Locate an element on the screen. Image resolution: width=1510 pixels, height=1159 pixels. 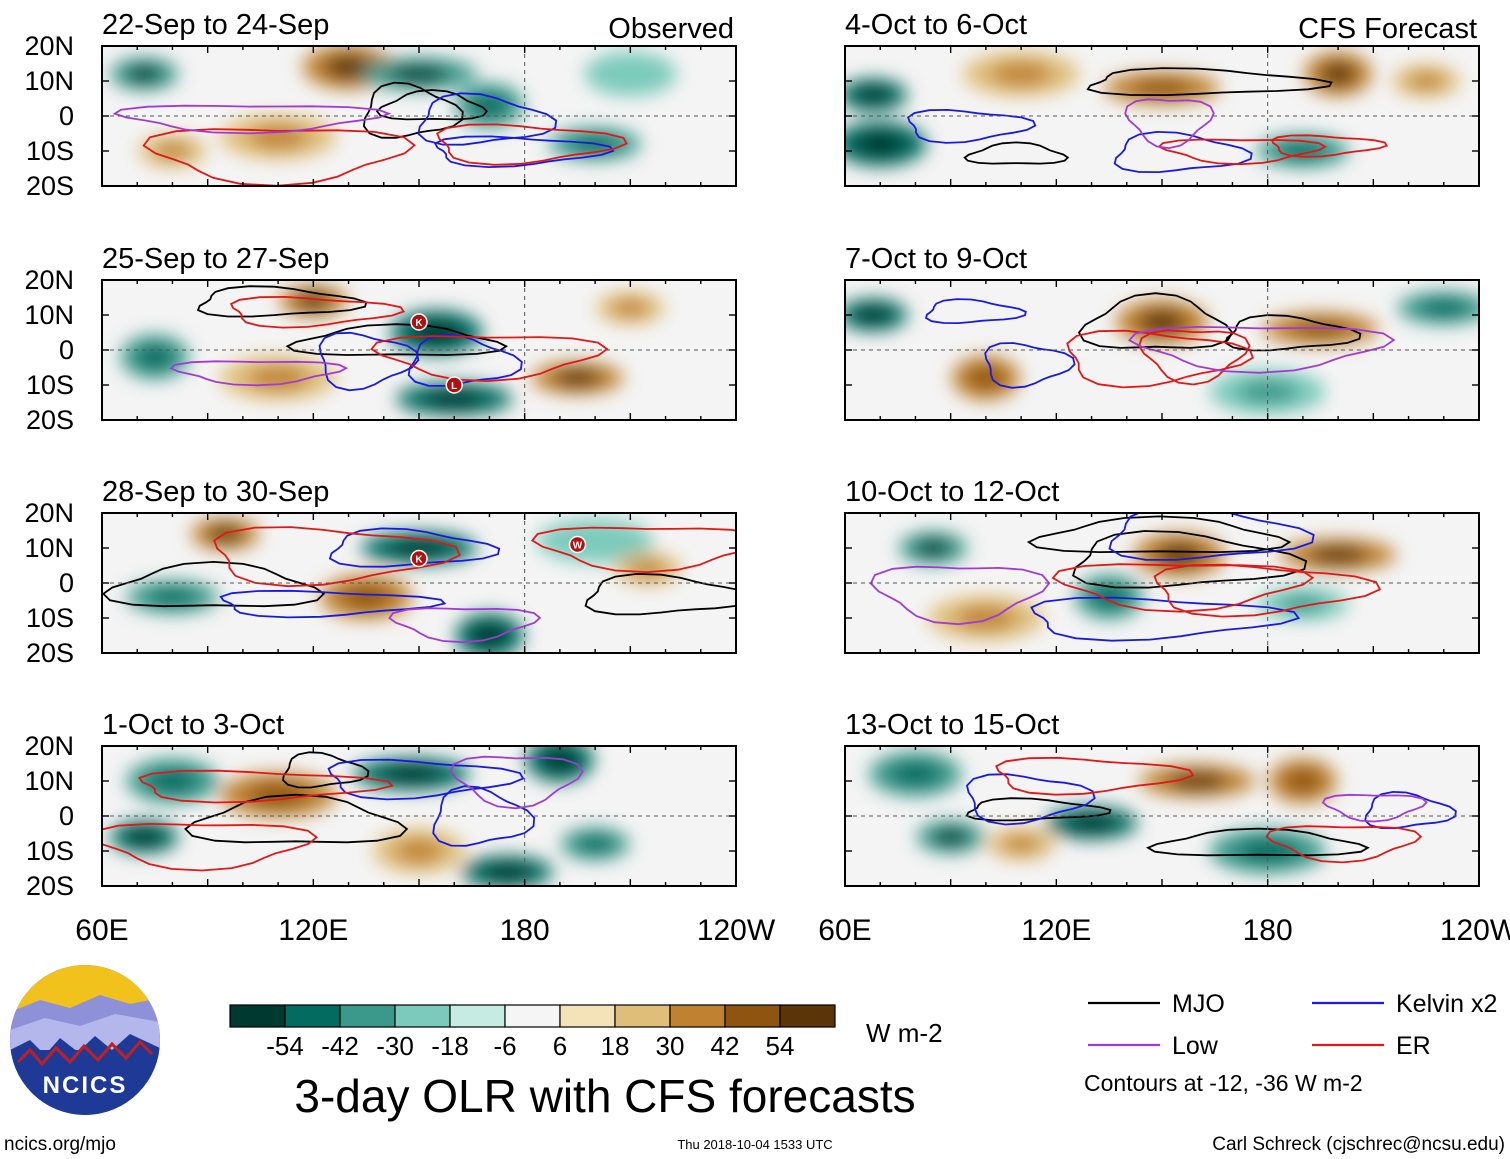
footer-author: Carl Schreck (cjschrec@ncsu.edu) is located at coordinates (1358, 1144).